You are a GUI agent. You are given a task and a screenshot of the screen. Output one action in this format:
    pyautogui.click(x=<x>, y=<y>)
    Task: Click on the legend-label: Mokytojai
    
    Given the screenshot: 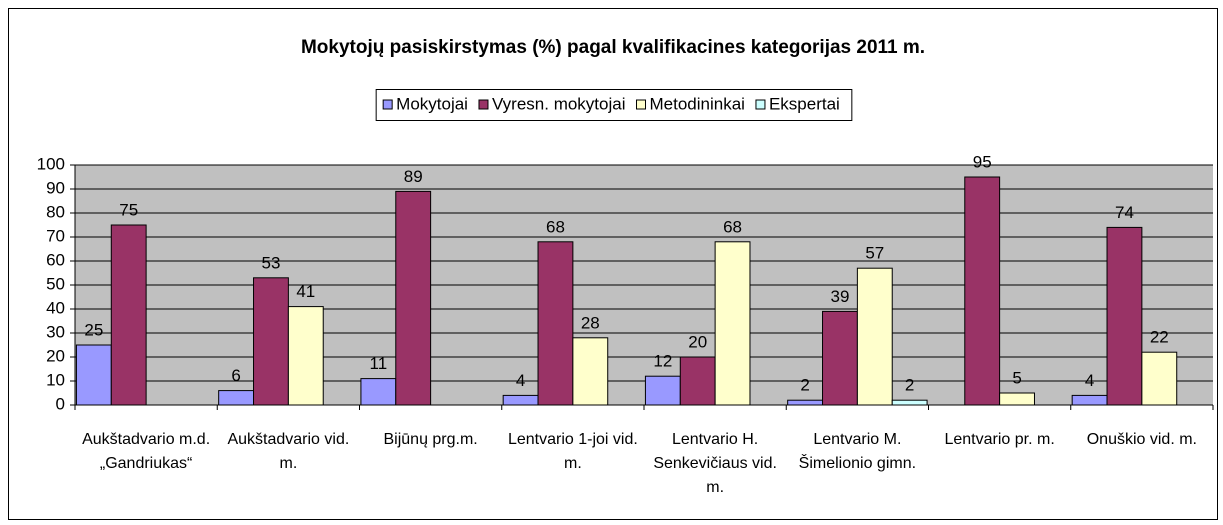 What is the action you would take?
    pyautogui.click(x=432, y=103)
    